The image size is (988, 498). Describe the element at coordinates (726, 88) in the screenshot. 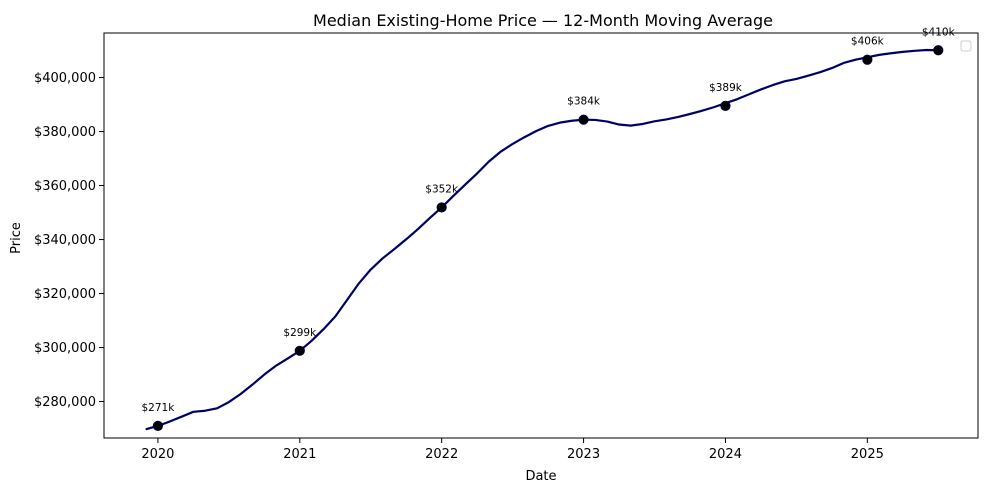

I see `data-point-label: $389k` at that location.